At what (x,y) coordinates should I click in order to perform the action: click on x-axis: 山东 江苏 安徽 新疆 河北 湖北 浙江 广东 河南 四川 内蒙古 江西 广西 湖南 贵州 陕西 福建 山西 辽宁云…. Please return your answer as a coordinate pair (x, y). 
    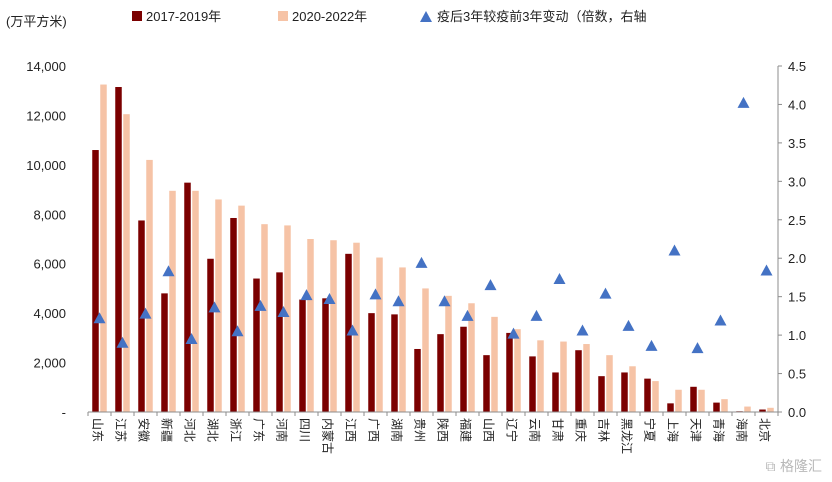
    Looking at the image, I should click on (433, 432).